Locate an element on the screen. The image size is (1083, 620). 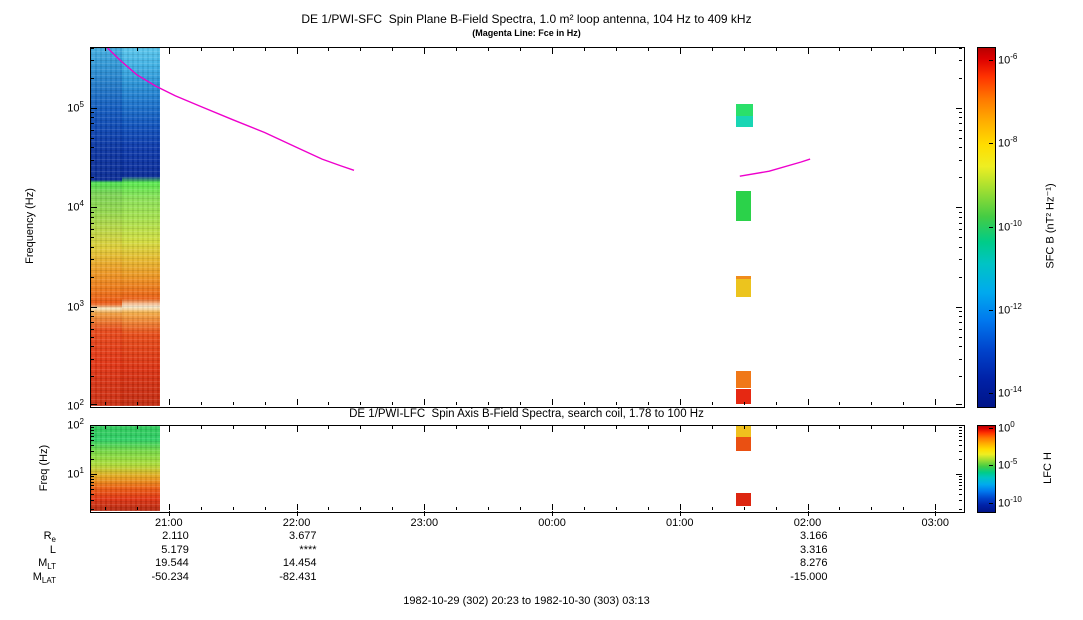
lfc-spectrogram-panel is located at coordinates (527, 469).